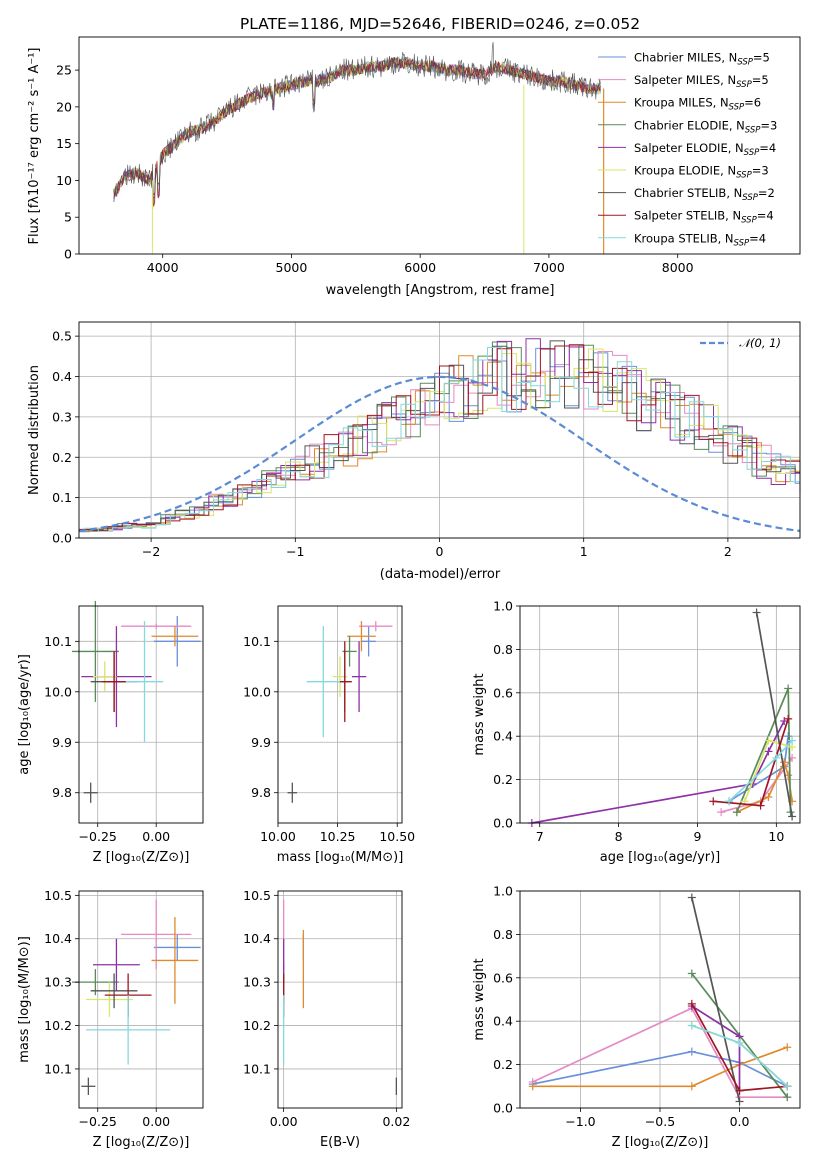  Describe the element at coordinates (702, 59) in the screenshot. I see `legend-label-chabrier-miles: Chabrier MILES, NSSP=5` at that location.